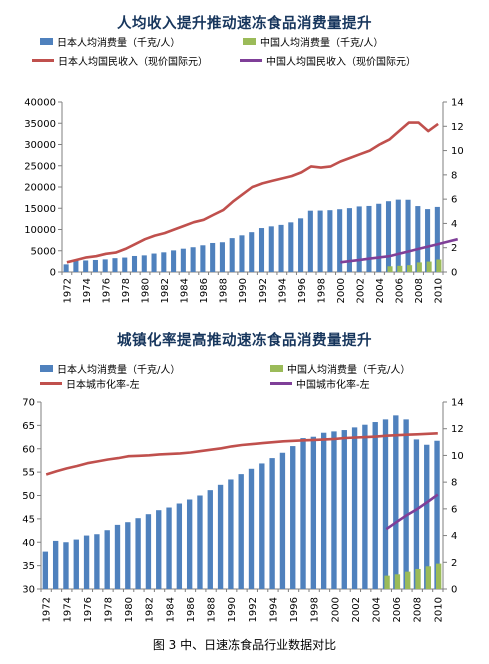  I want to click on x-tick-label: 1980, so click(146, 290).